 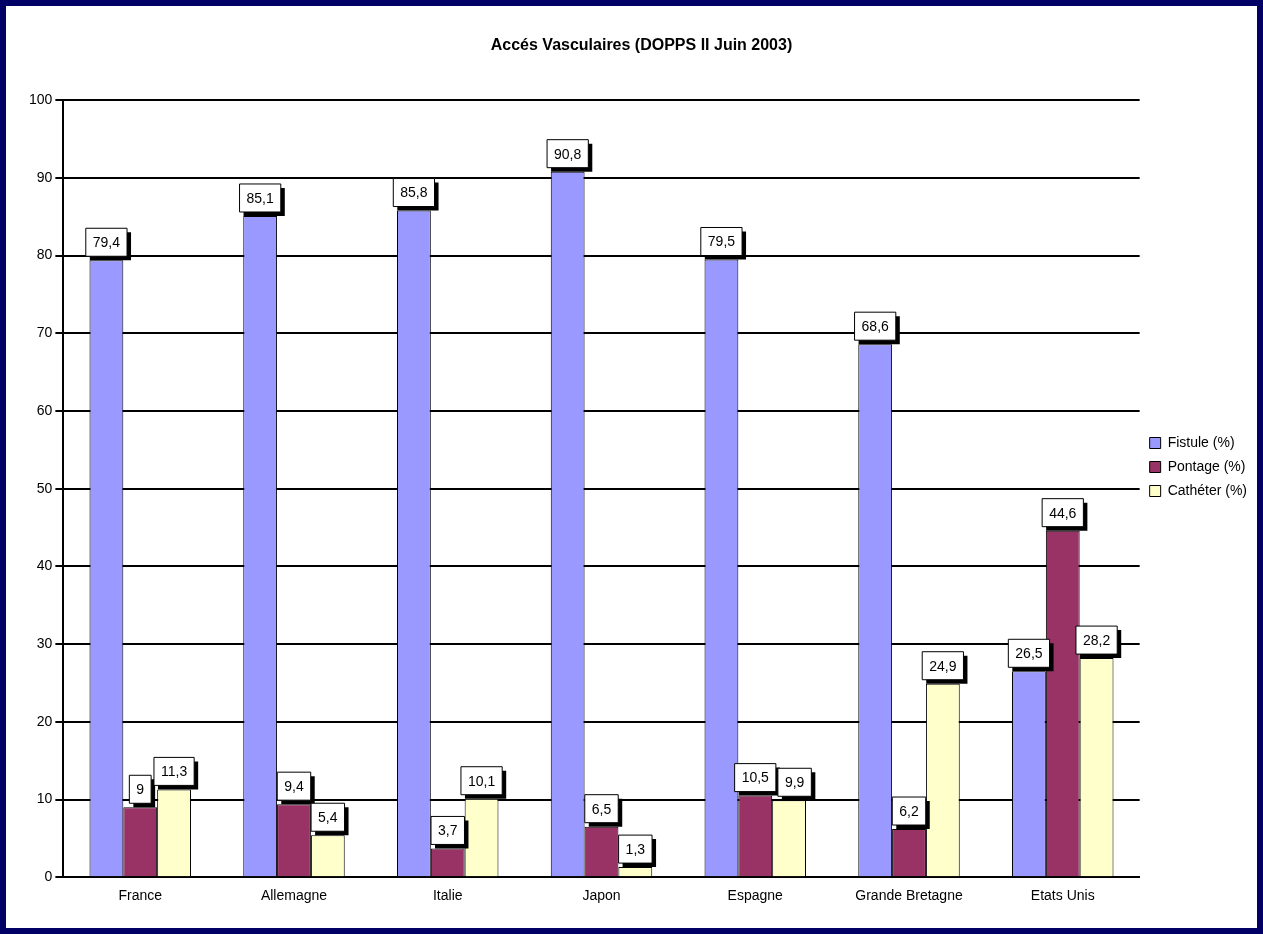 I want to click on x-tick-label: Grande Bretagne, so click(x=909, y=895).